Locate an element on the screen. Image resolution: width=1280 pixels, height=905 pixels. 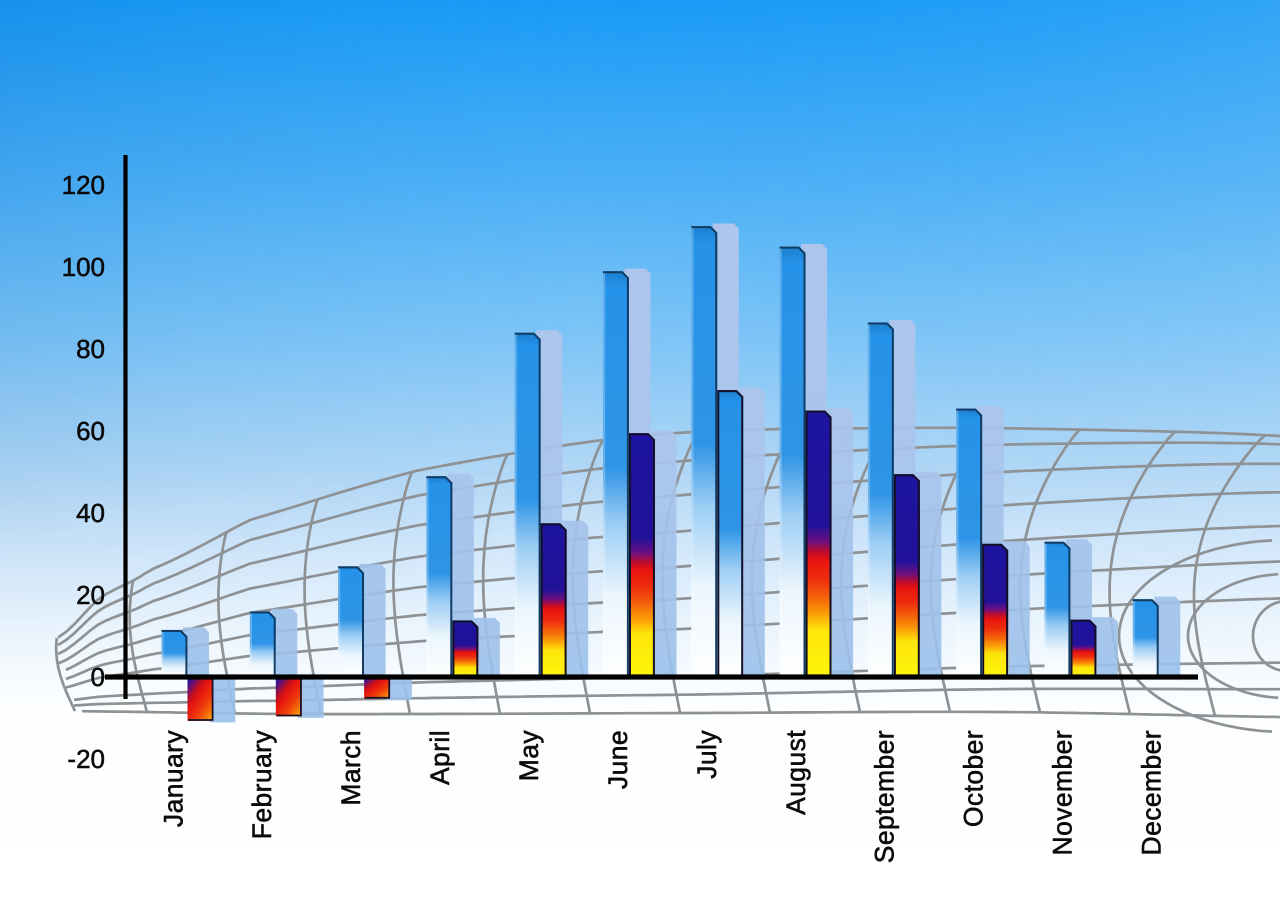
svg-text: 100 is located at coordinates (83, 267).